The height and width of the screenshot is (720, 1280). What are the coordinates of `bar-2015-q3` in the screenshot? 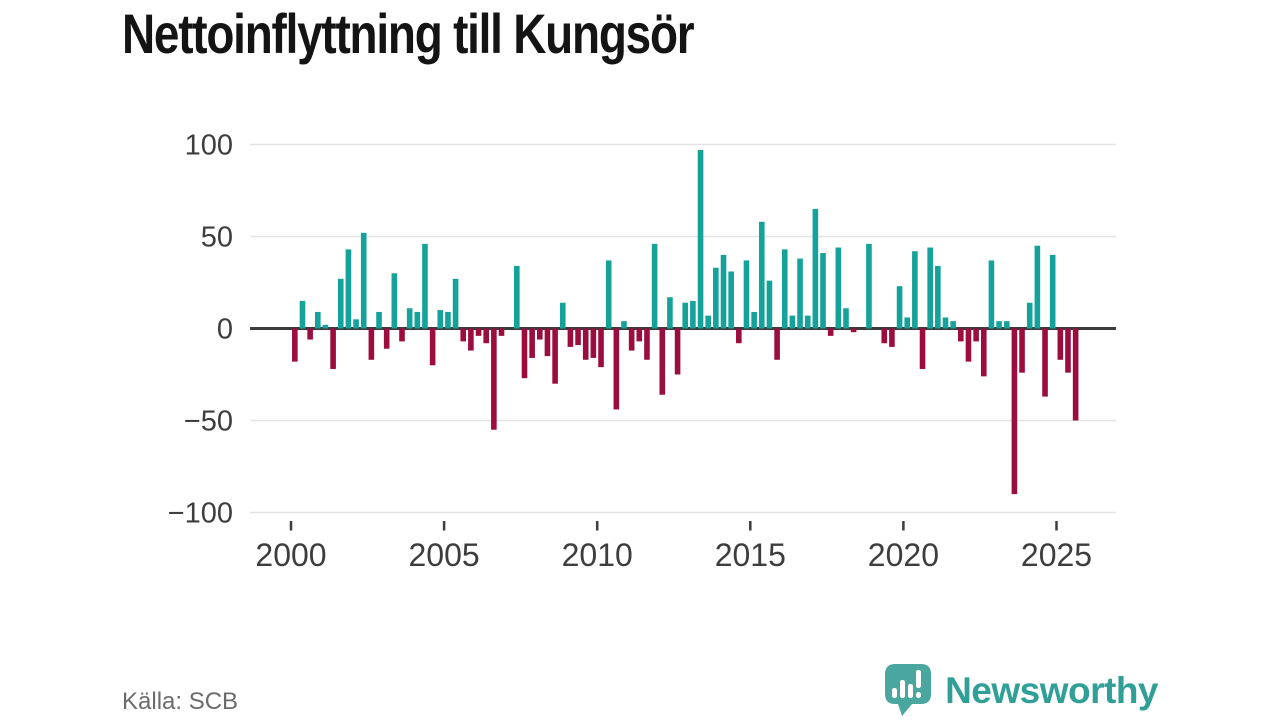 It's located at (769, 304).